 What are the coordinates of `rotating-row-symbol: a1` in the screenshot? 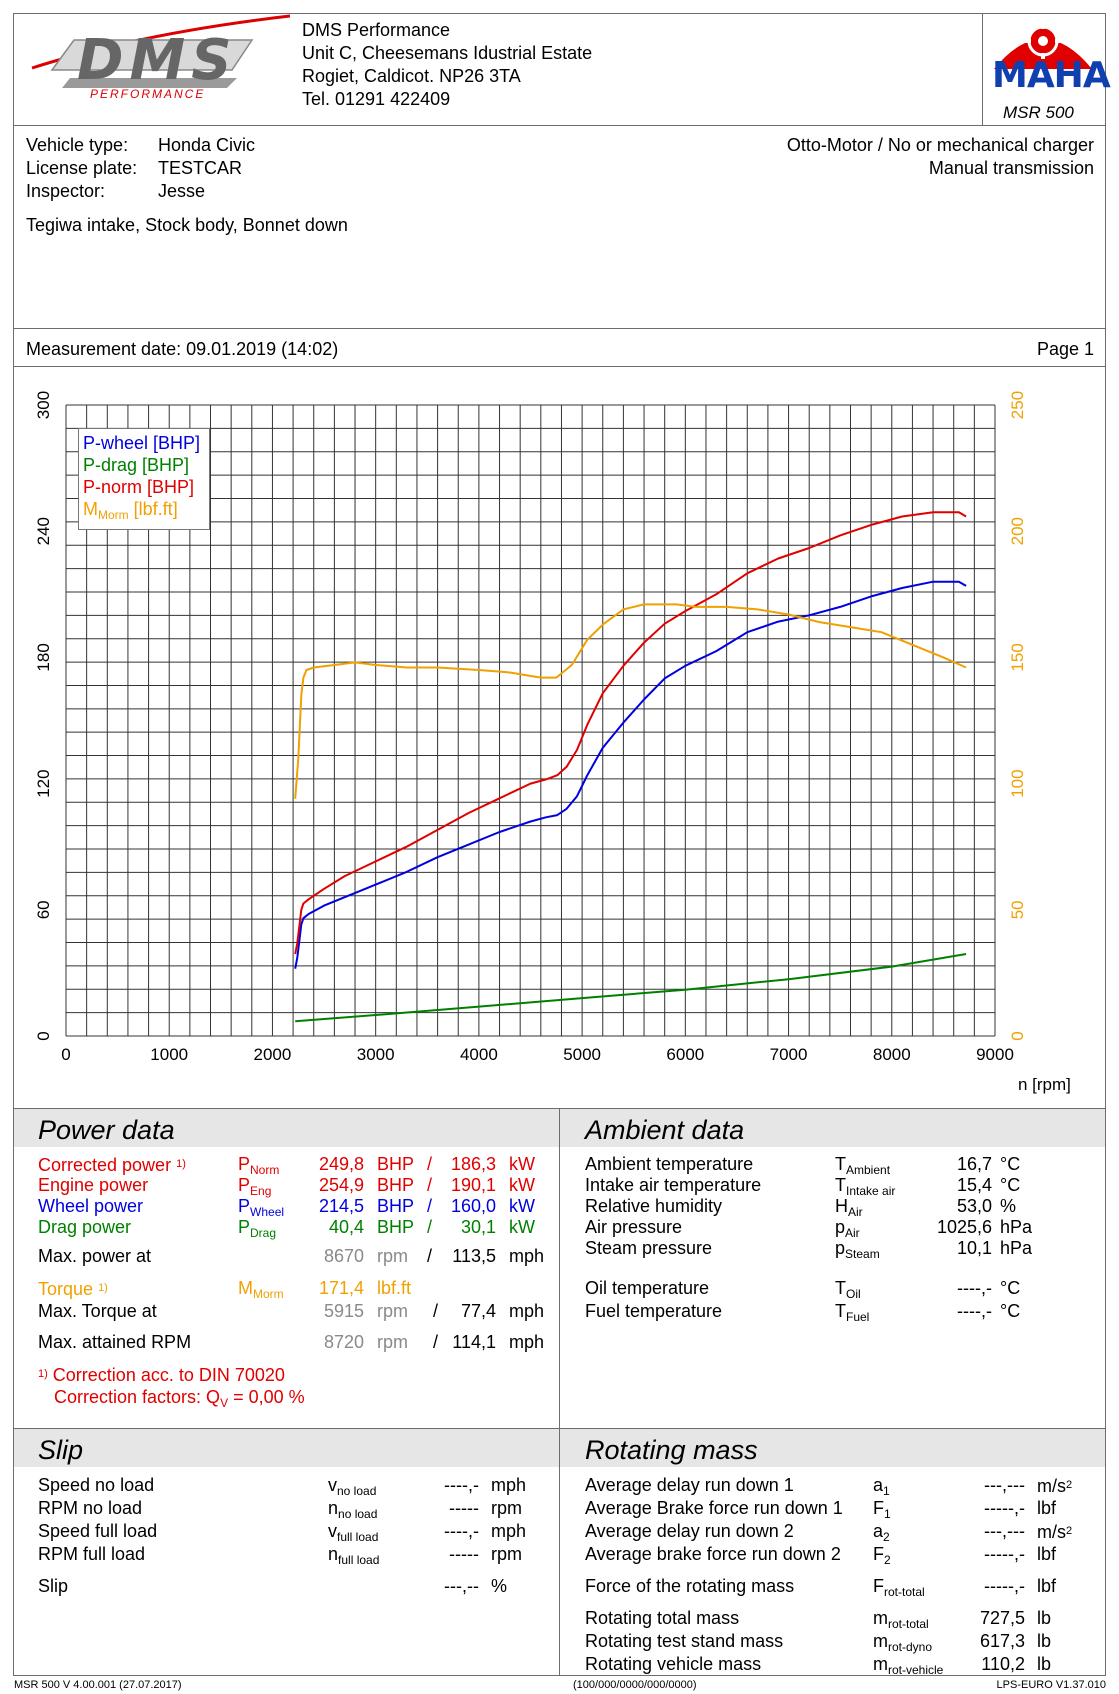 It's located at (881, 1488).